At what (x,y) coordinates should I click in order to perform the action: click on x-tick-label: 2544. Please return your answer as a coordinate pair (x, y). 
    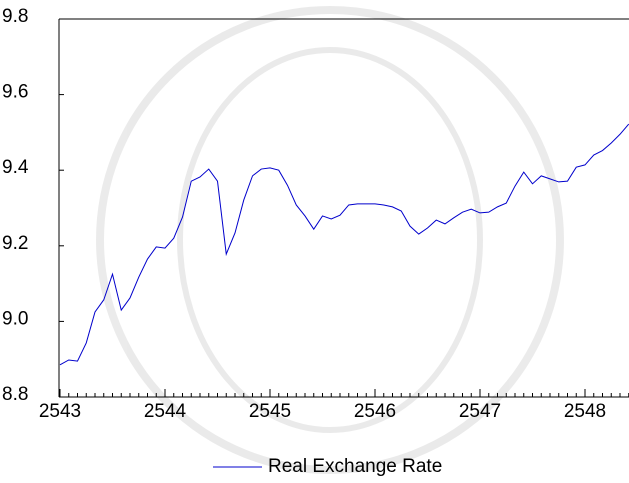
    Looking at the image, I should click on (165, 411).